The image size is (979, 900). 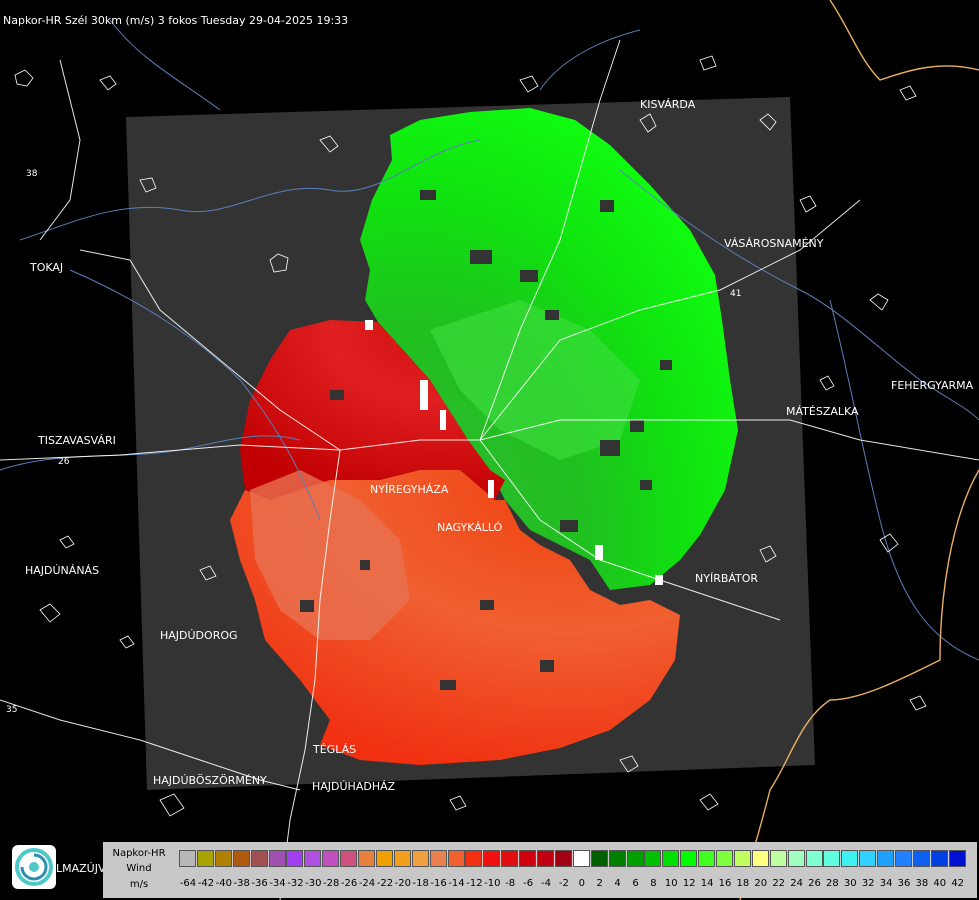 I want to click on city-label-vasarosnameny: VÁSÁROSNAMÉNY, so click(x=774, y=243).